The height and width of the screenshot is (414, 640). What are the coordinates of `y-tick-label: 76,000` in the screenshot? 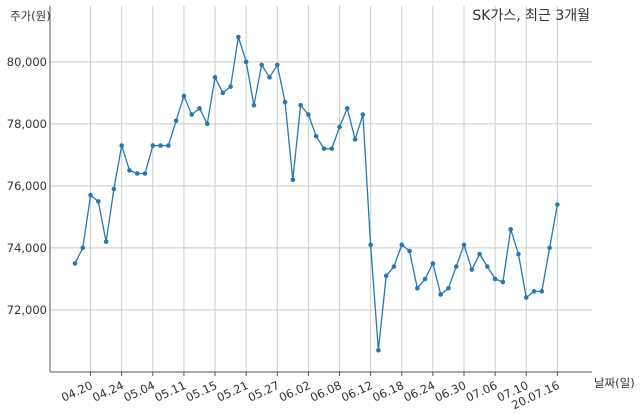 It's located at (27, 186).